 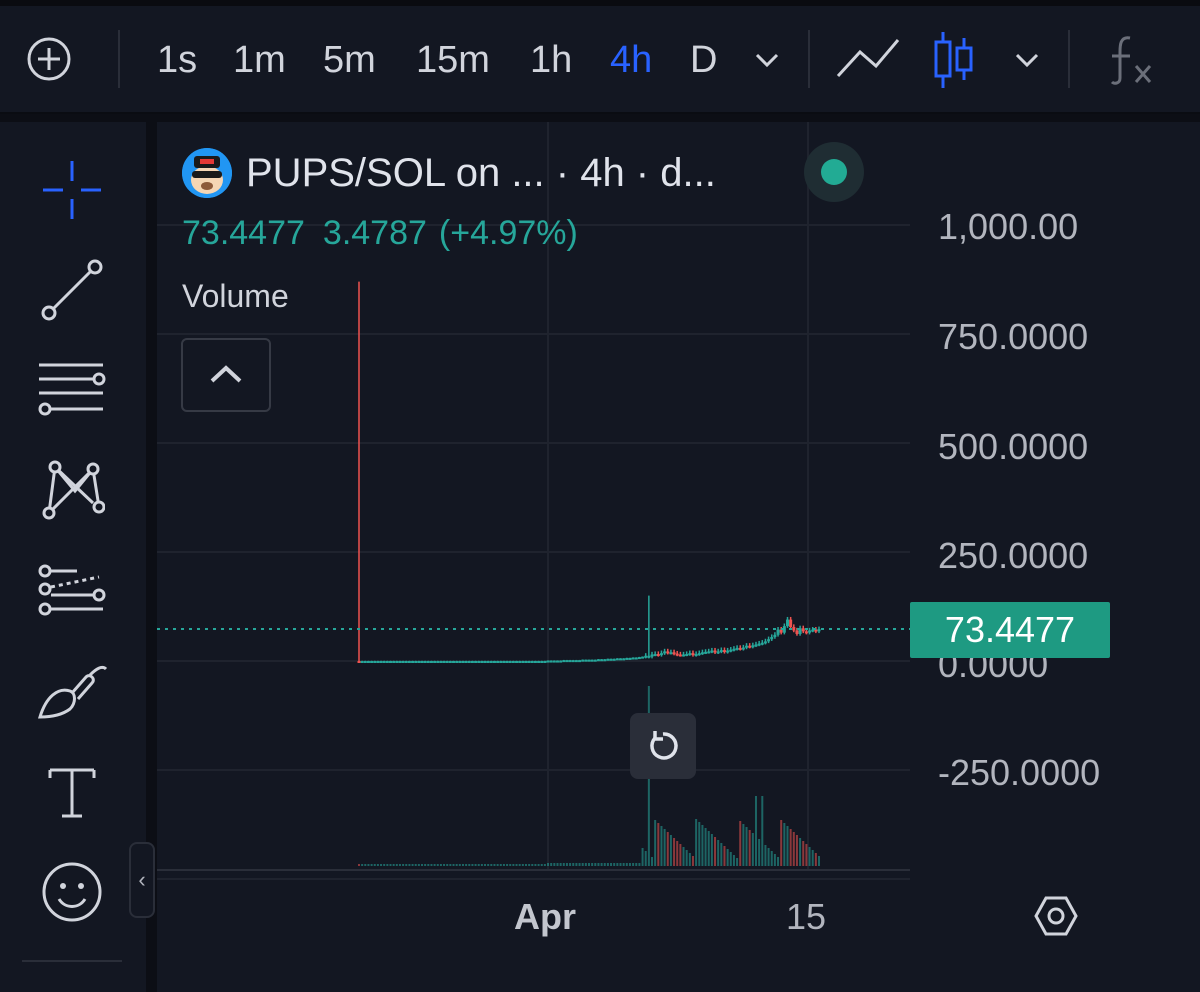 I want to click on candle-chart-type-button, so click(x=954, y=60).